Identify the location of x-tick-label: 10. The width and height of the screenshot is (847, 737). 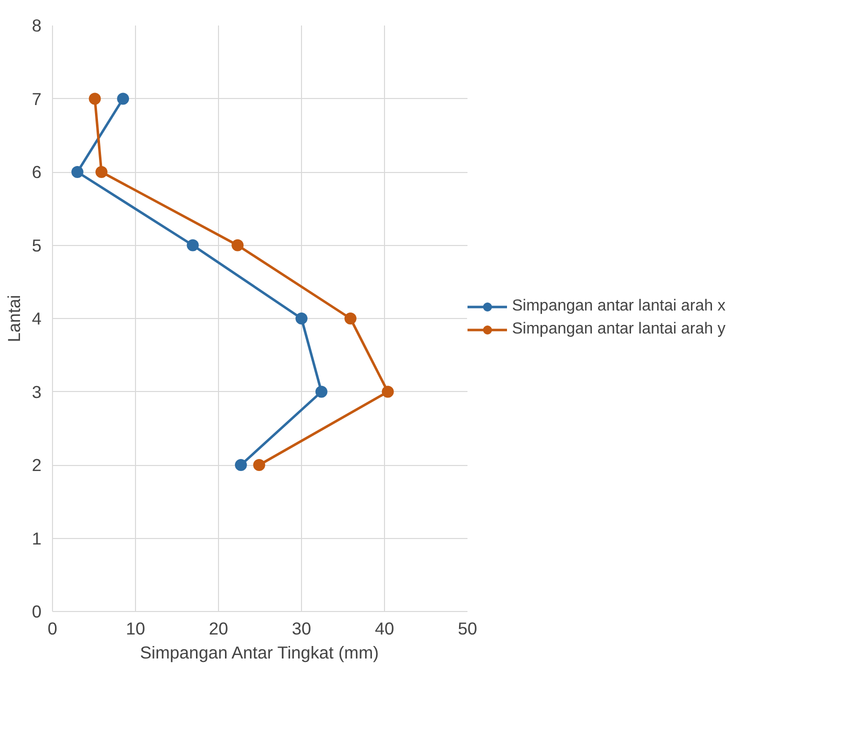
(136, 628).